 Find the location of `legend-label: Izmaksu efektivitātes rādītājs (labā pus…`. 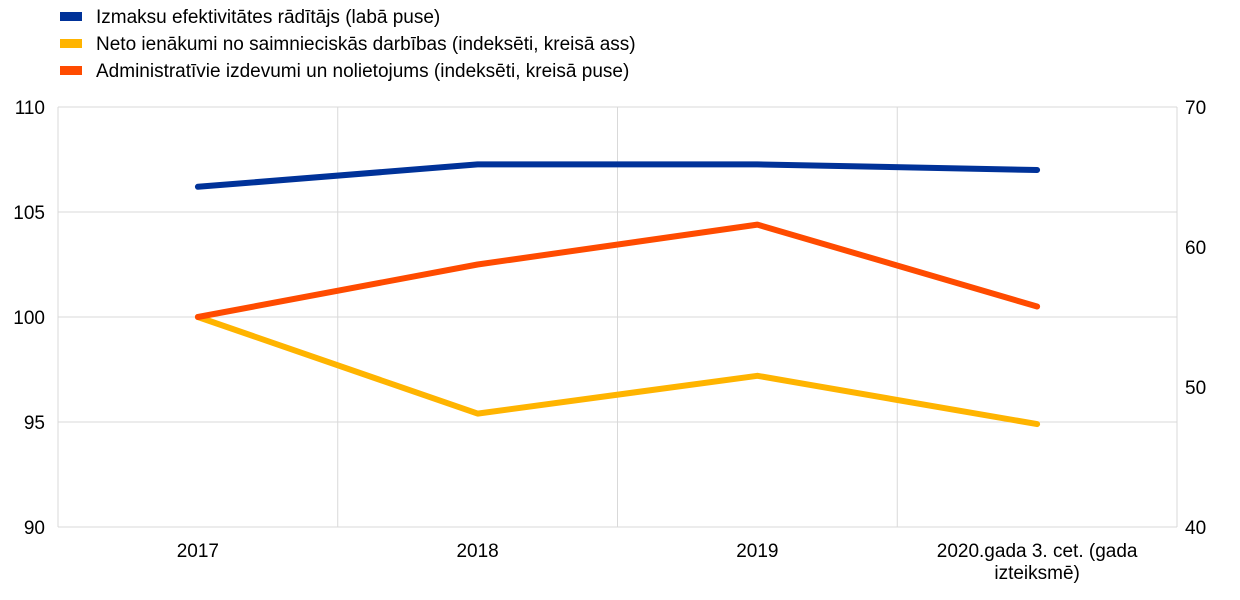

legend-label: Izmaksu efektivitātes rādītājs (labā pus… is located at coordinates (268, 17).